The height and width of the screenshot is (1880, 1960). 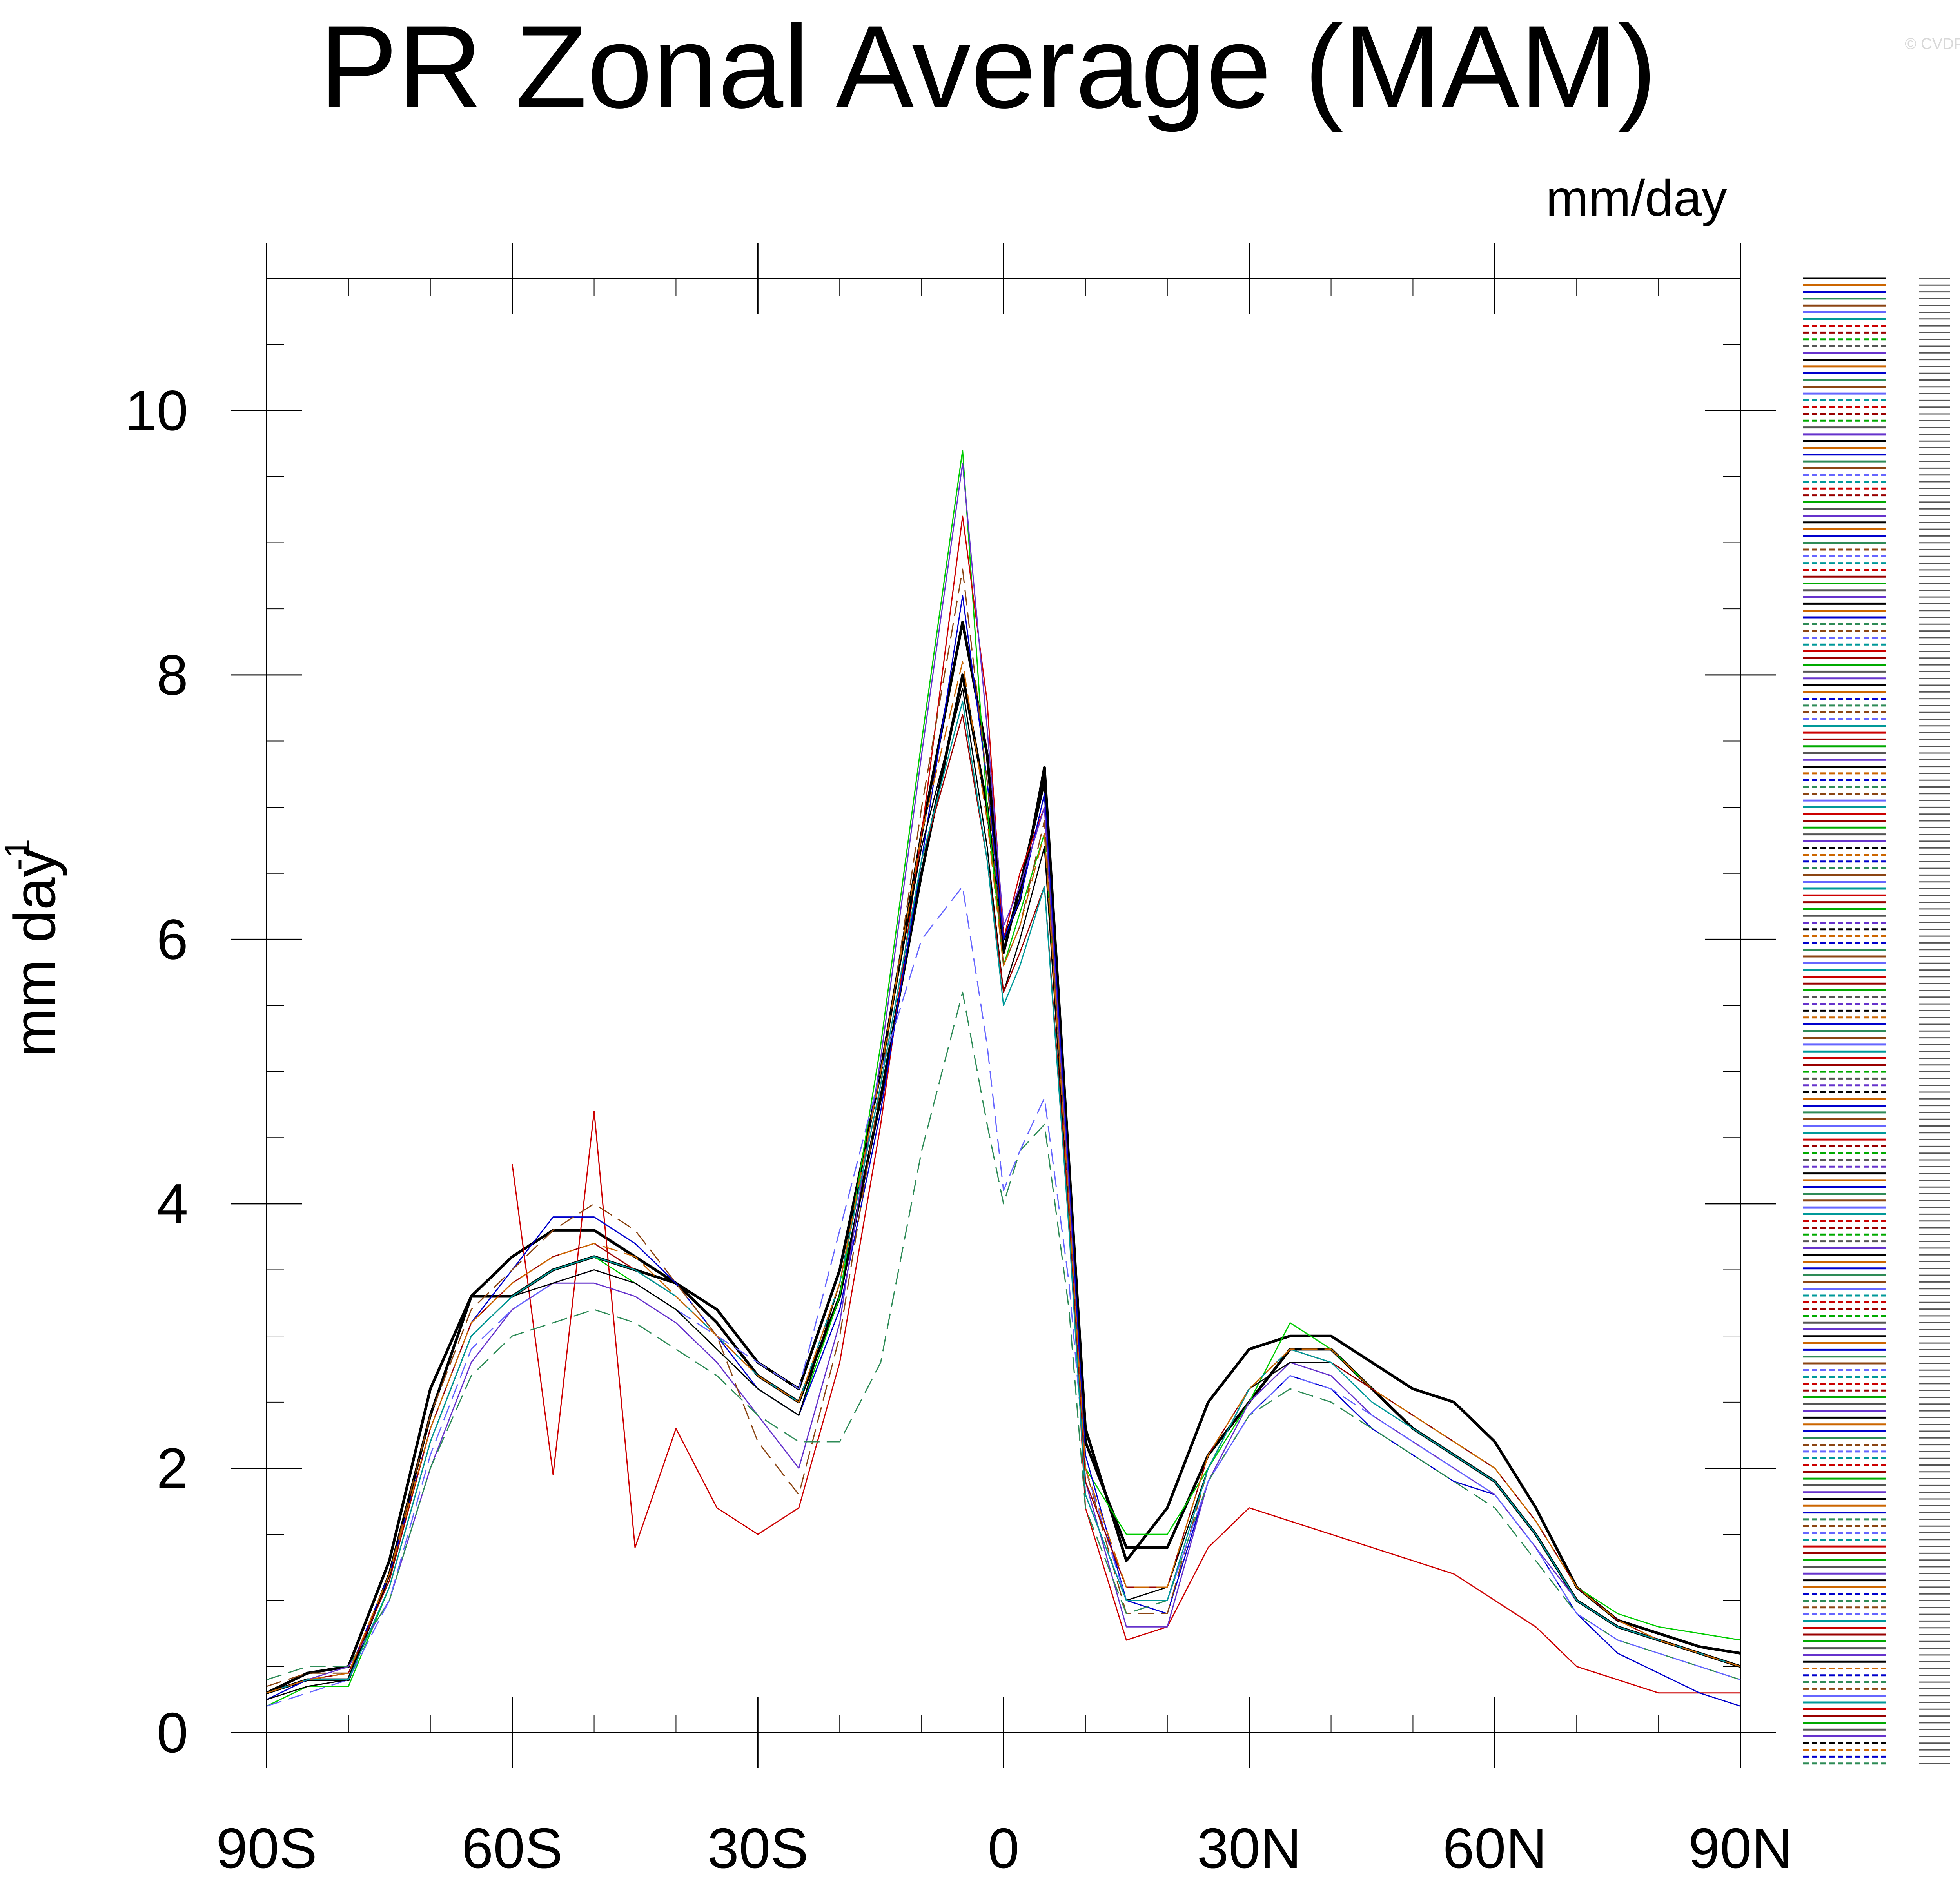 I want to click on x-tick-label: 0, so click(x=1004, y=1848).